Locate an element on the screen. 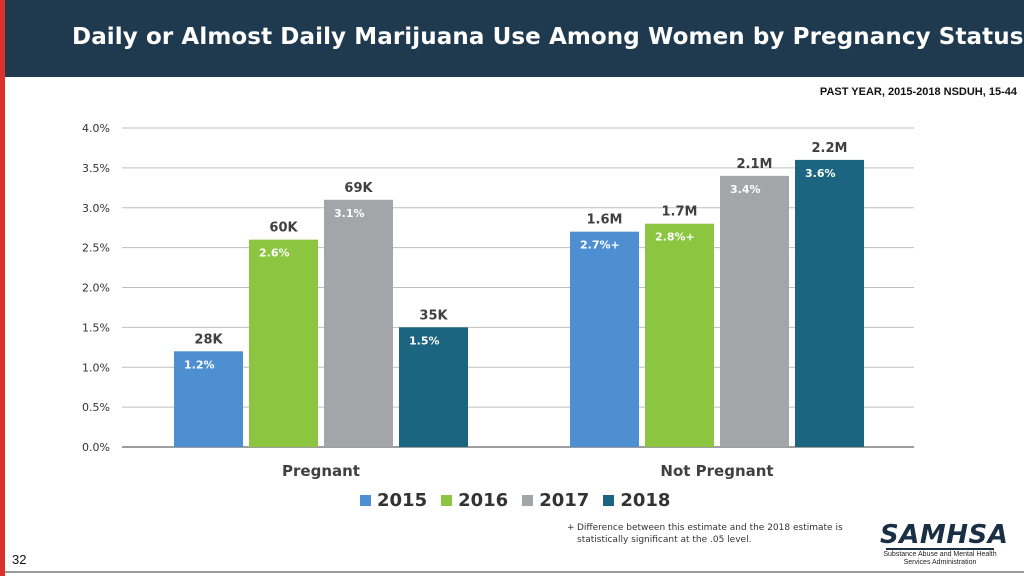 This screenshot has width=1024, height=576. bar-not-pregnant-2016 is located at coordinates (679, 335).